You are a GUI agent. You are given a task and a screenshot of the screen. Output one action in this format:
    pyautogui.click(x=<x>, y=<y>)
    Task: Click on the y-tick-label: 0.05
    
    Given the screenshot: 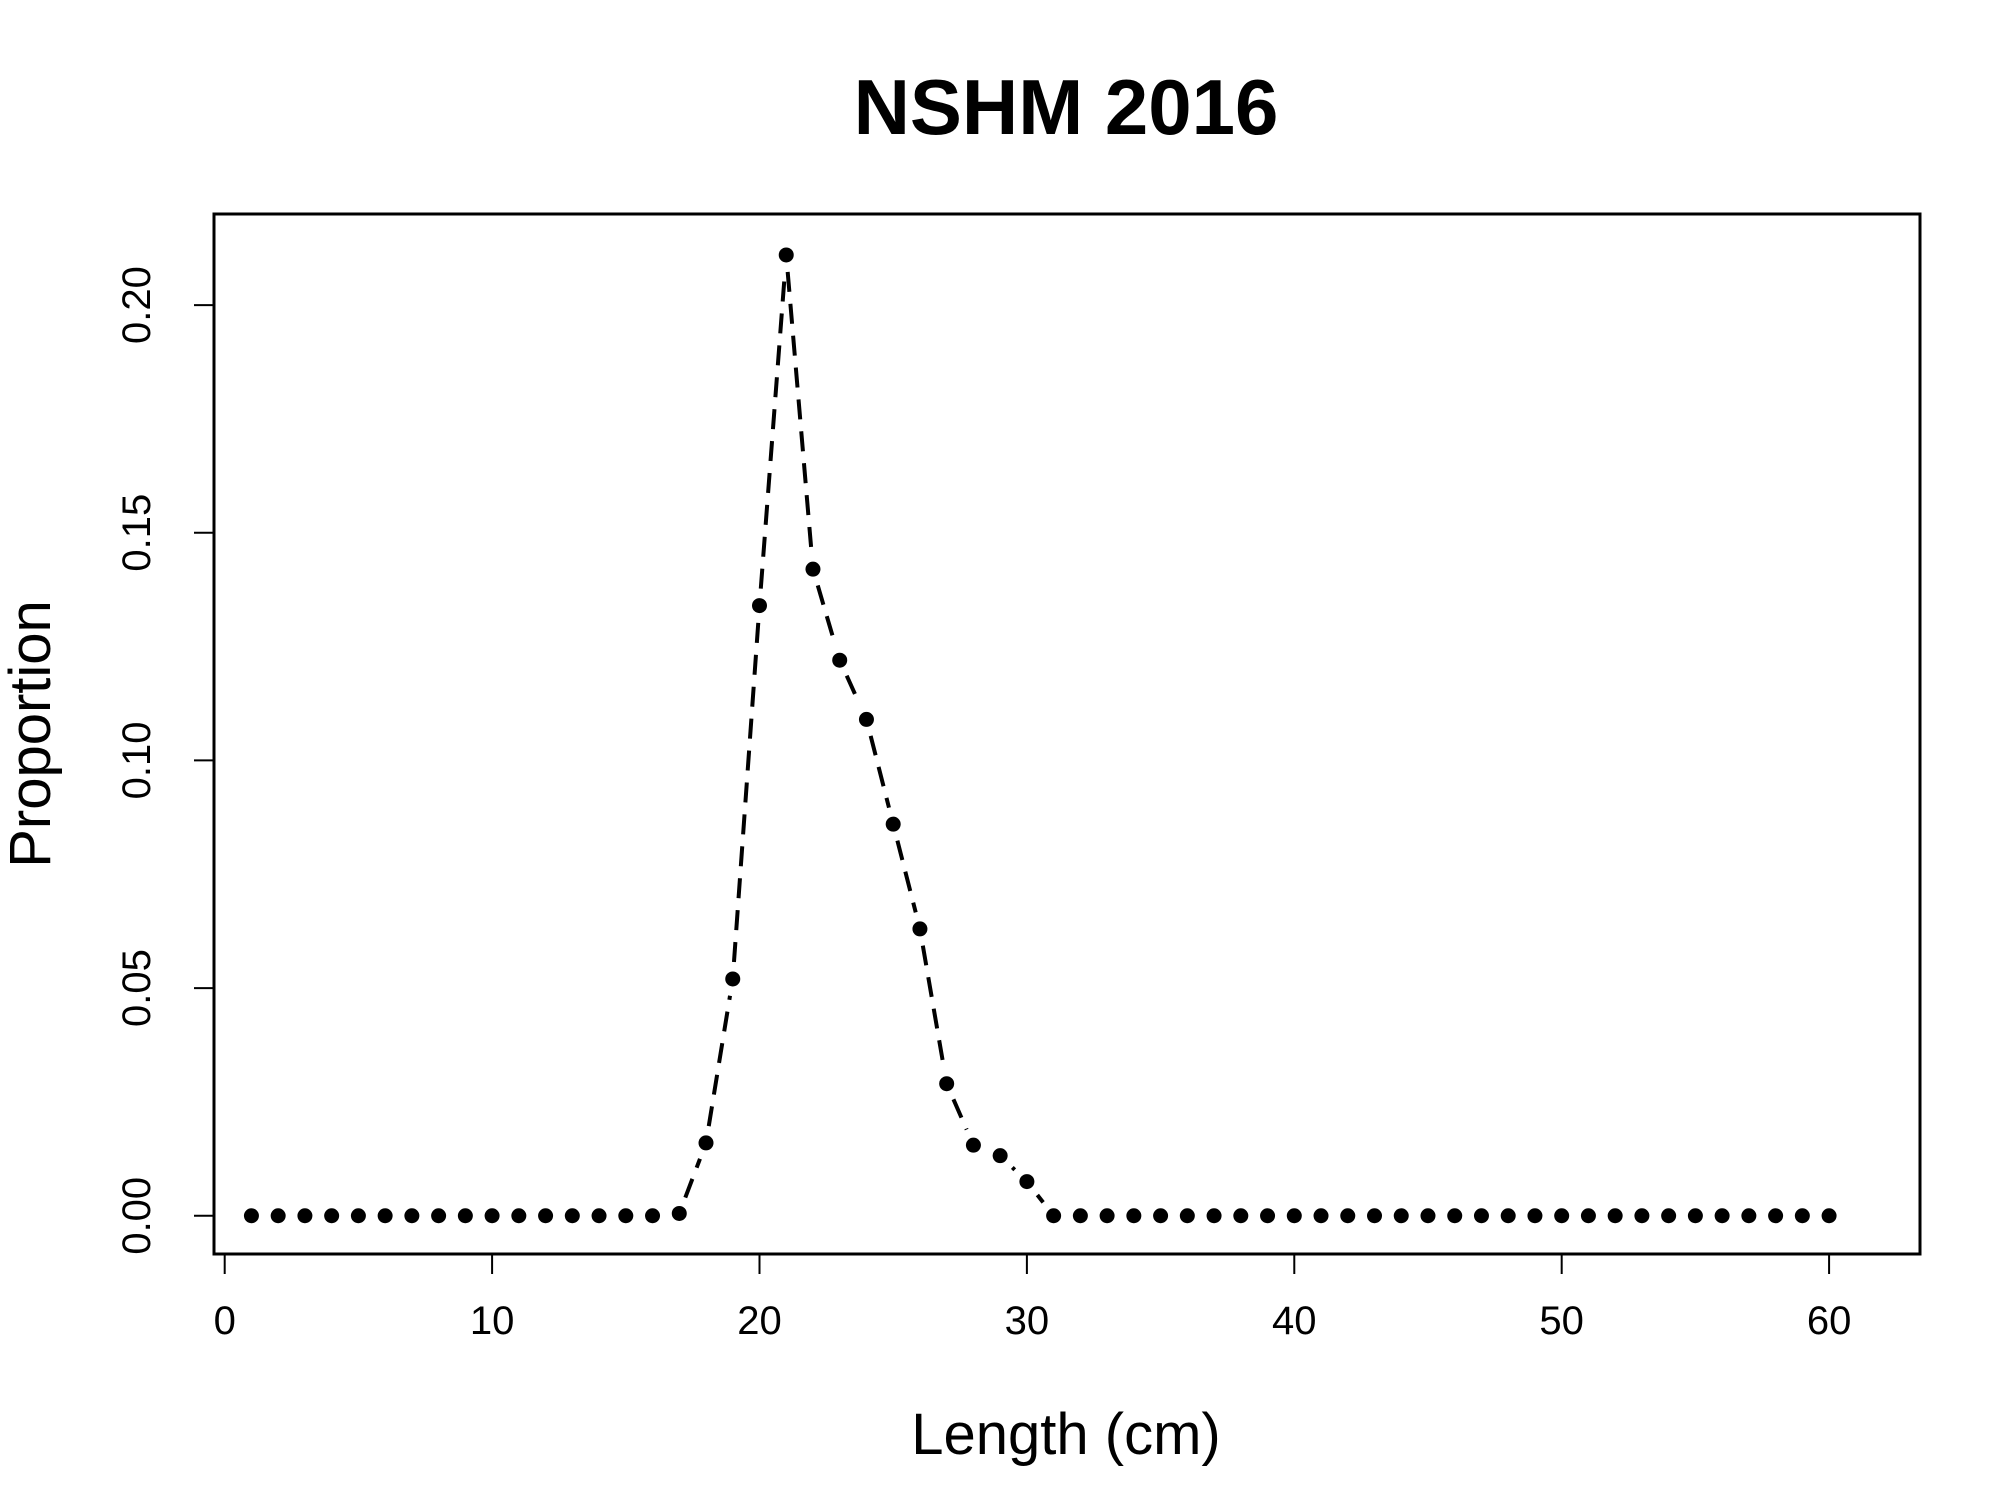 What is the action you would take?
    pyautogui.click(x=137, y=988)
    